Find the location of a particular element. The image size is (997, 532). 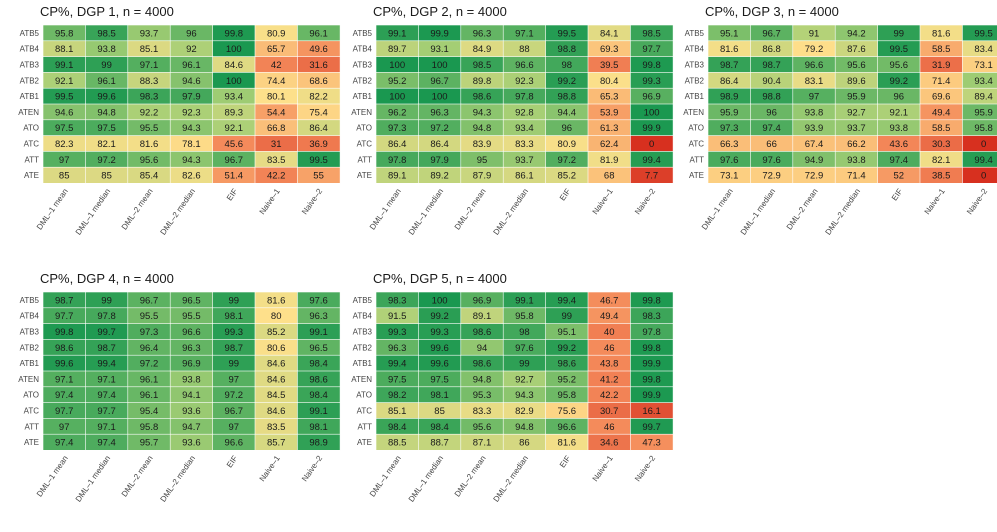

row-label: ATB5 is located at coordinates (695, 33).